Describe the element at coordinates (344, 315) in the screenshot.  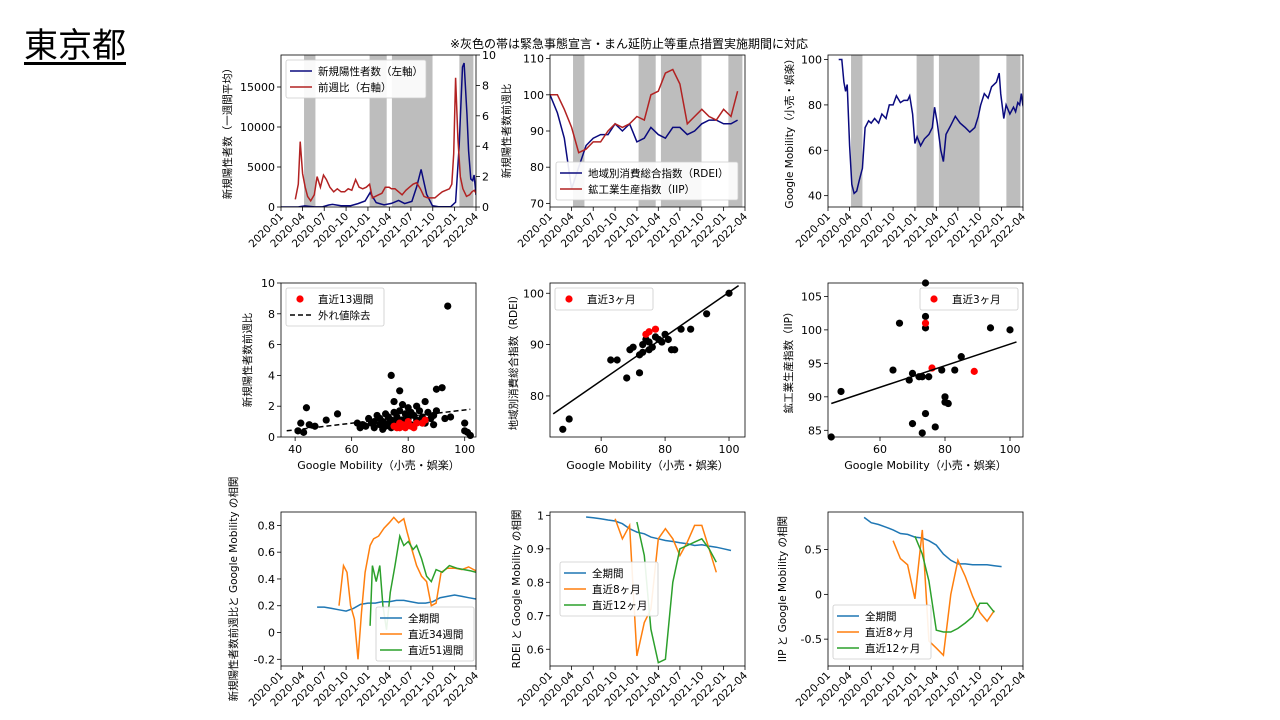
I see `legend-label: 外れ値除去` at that location.